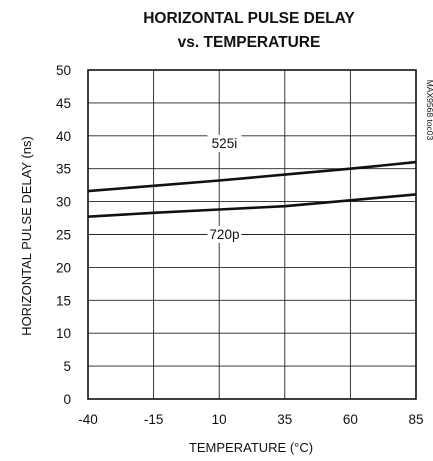 Image resolution: width=433 pixels, height=461 pixels. I want to click on y-tick-label: 45, so click(63, 103).